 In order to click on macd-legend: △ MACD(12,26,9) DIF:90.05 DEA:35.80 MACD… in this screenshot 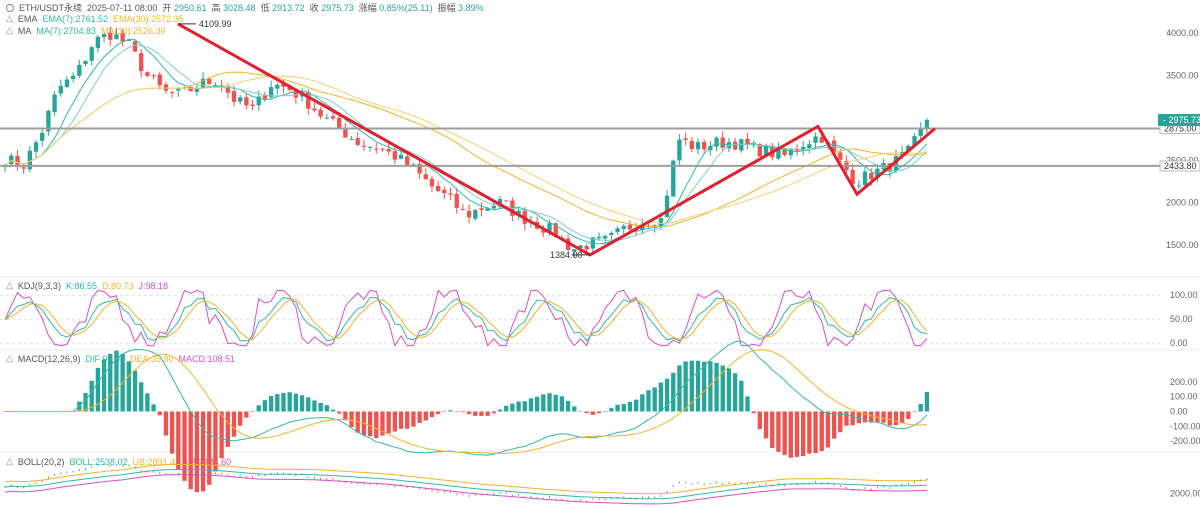, I will do `click(120, 358)`.